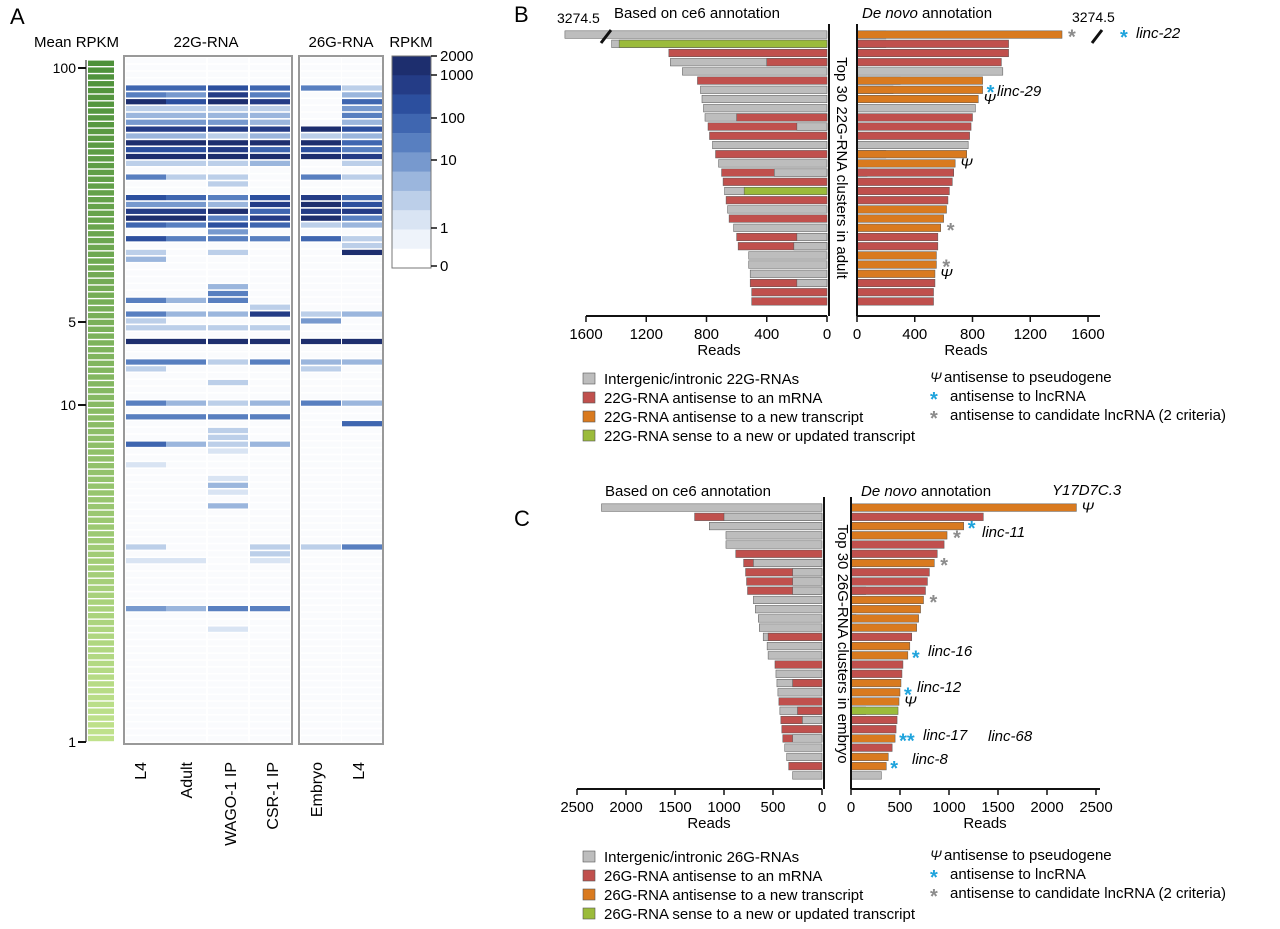 The width and height of the screenshot is (1280, 929). Describe the element at coordinates (936, 855) in the screenshot. I see `legend-psi-symbol: Ψ` at that location.